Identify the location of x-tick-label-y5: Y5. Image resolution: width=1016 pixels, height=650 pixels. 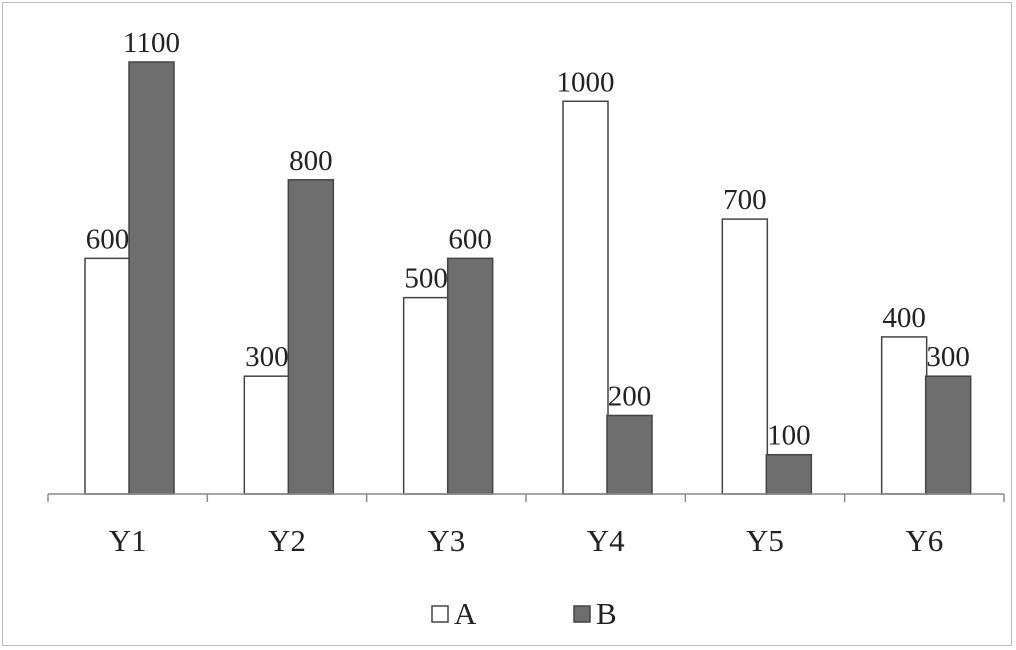
(765, 540).